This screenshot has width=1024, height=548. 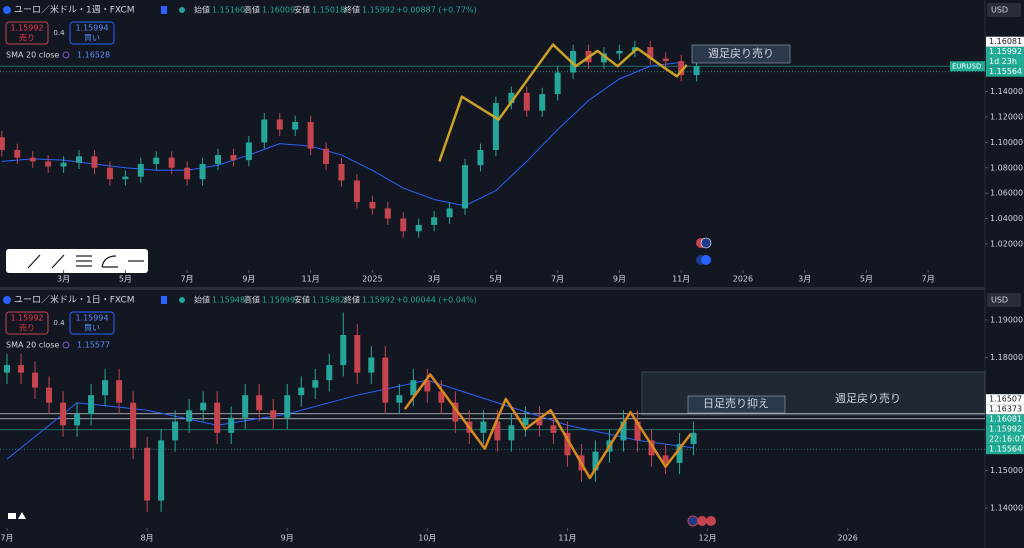 What do you see at coordinates (999, 10) in the screenshot?
I see `currency: USD` at bounding box center [999, 10].